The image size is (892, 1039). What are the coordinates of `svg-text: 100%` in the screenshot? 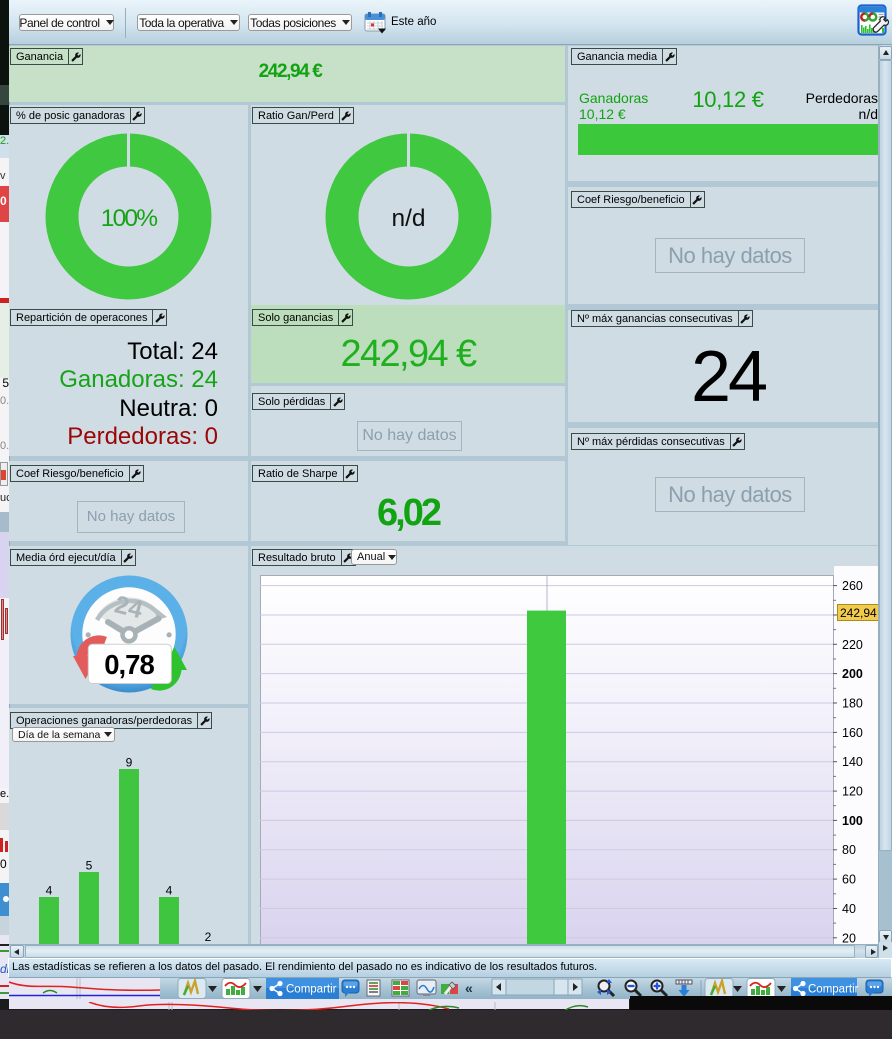 It's located at (129, 218).